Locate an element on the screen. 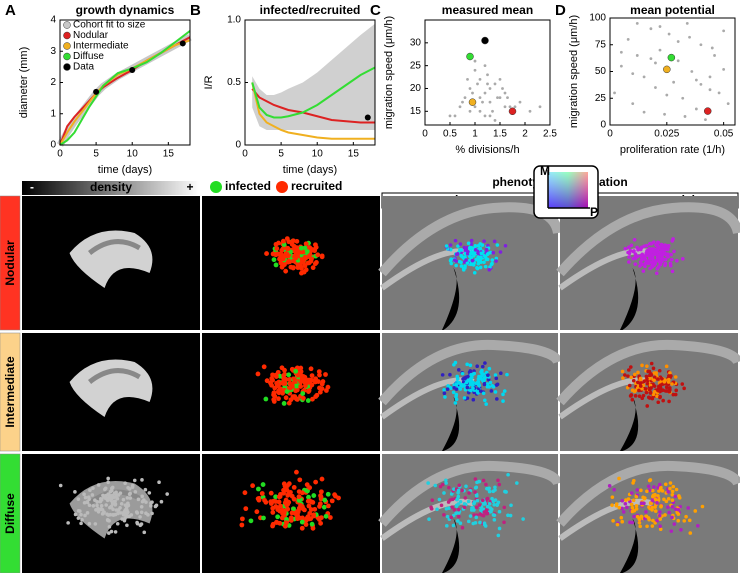 This screenshot has height=573, width=740. highlight-point is located at coordinates (667, 69).